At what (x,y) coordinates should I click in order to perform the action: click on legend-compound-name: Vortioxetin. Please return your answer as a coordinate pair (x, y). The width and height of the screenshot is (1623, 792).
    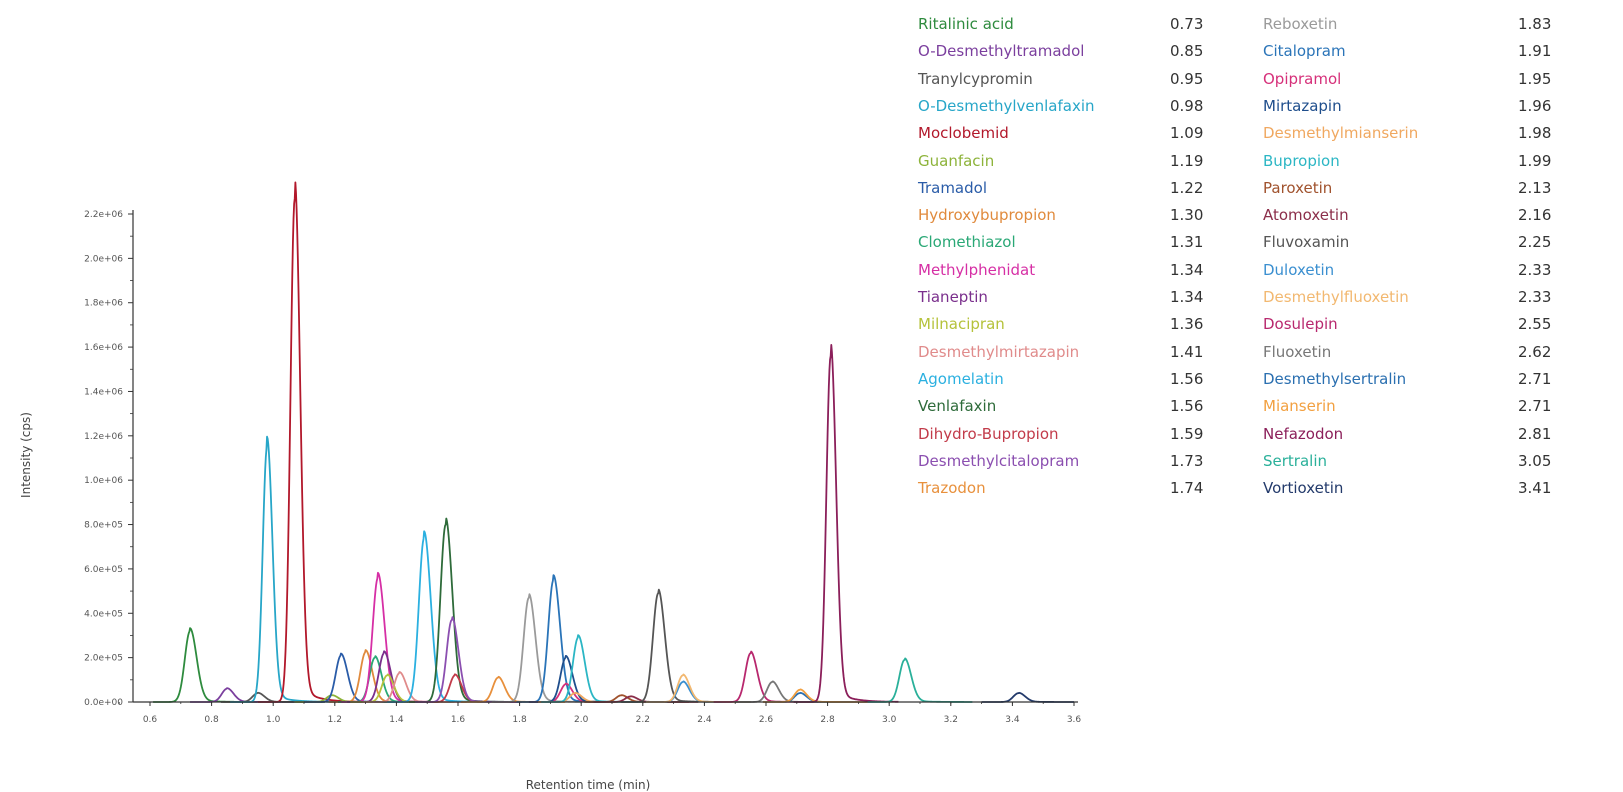
    Looking at the image, I should click on (1303, 488).